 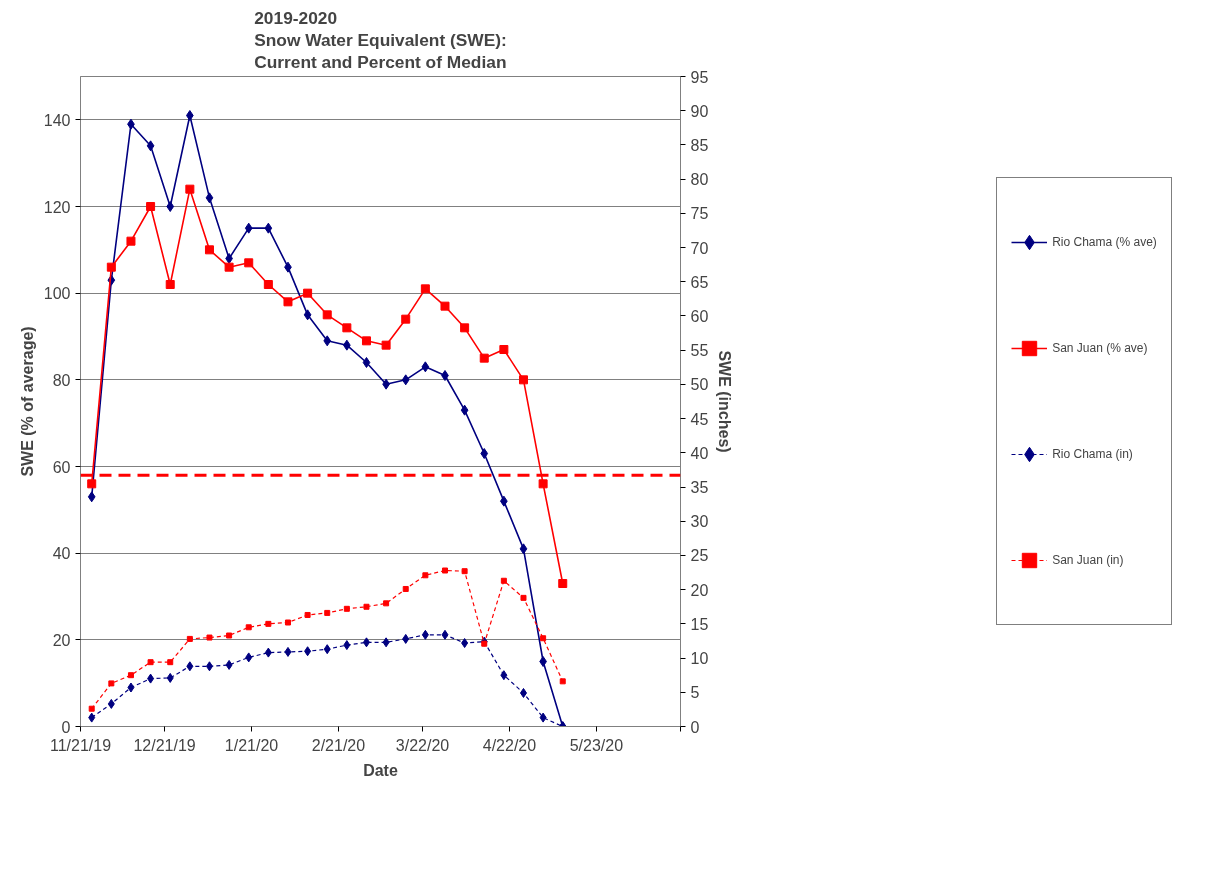 I want to click on y-tick-label: 40, so click(x=61, y=554).